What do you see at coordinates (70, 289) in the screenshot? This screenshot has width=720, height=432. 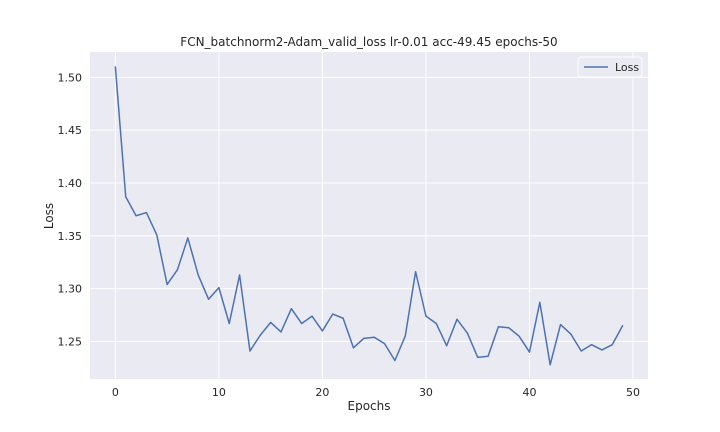 I see `y-tick-label: 1.30` at bounding box center [70, 289].